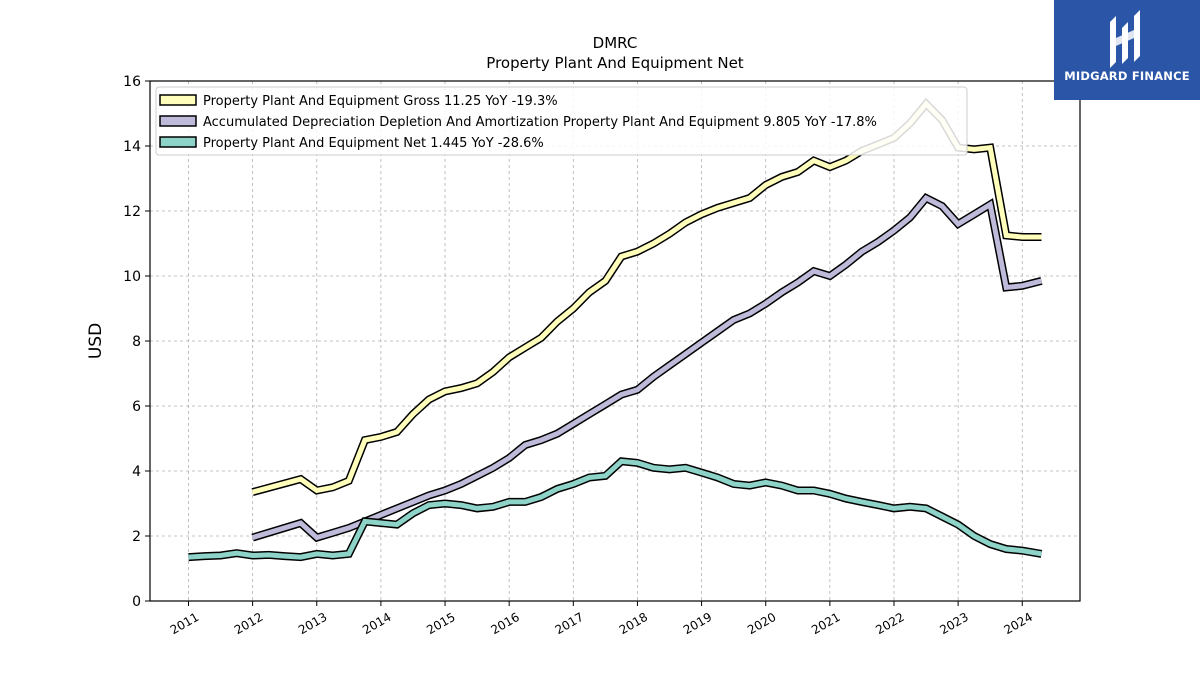 The image size is (1200, 675). Describe the element at coordinates (889, 623) in the screenshot. I see `x-tick-label: 2022` at that location.